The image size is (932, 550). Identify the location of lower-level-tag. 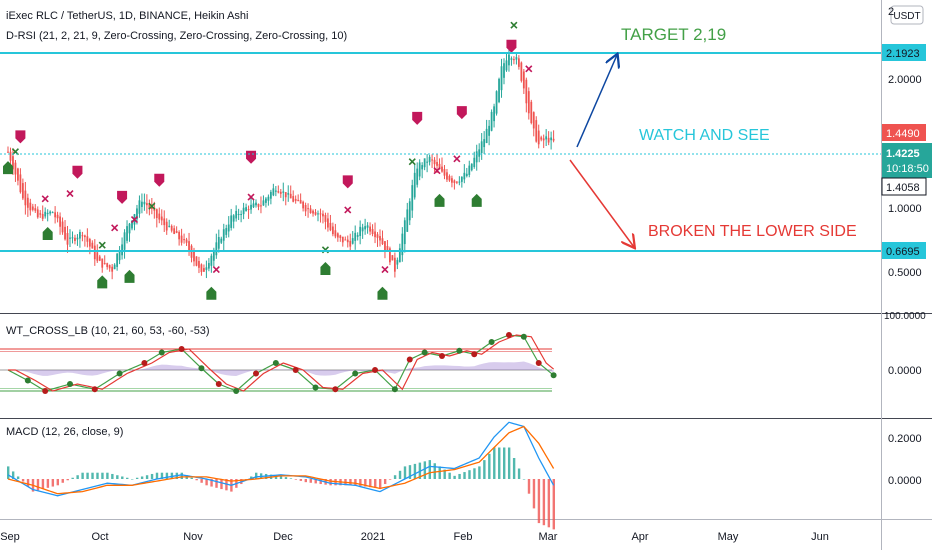
(904, 250).